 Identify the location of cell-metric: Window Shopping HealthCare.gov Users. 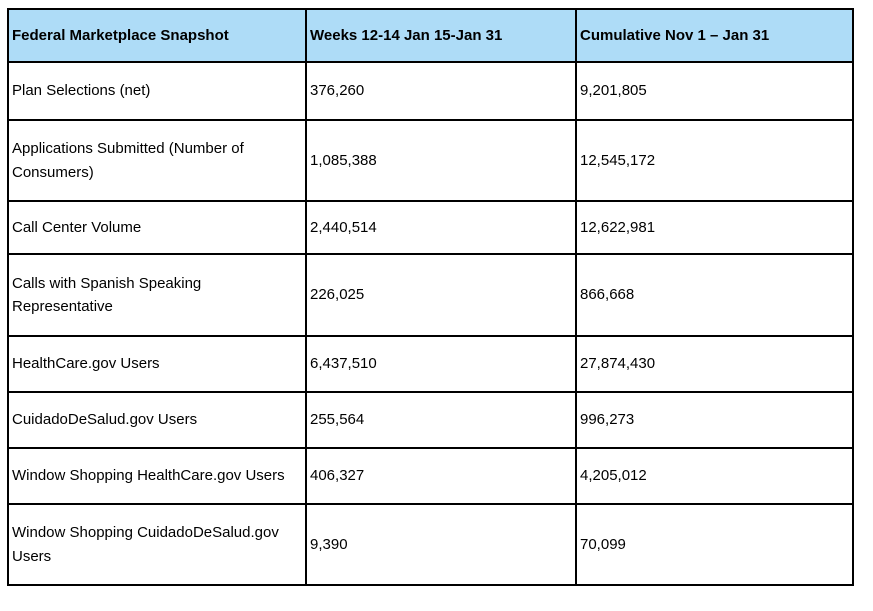
(157, 476).